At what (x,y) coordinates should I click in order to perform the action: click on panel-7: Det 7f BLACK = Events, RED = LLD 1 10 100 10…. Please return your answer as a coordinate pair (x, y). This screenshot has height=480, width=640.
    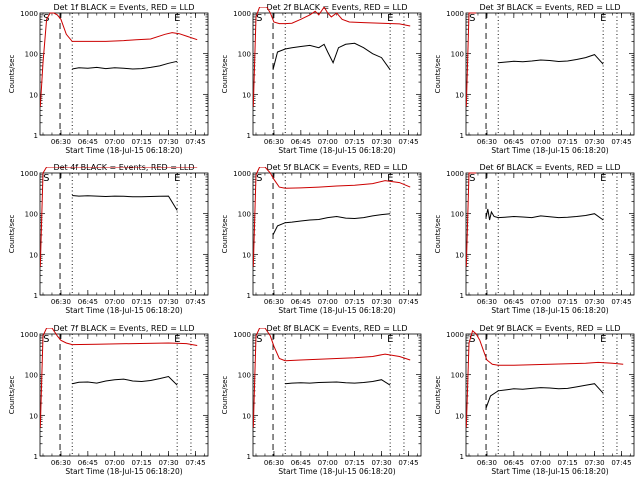
    Looking at the image, I should click on (108, 400).